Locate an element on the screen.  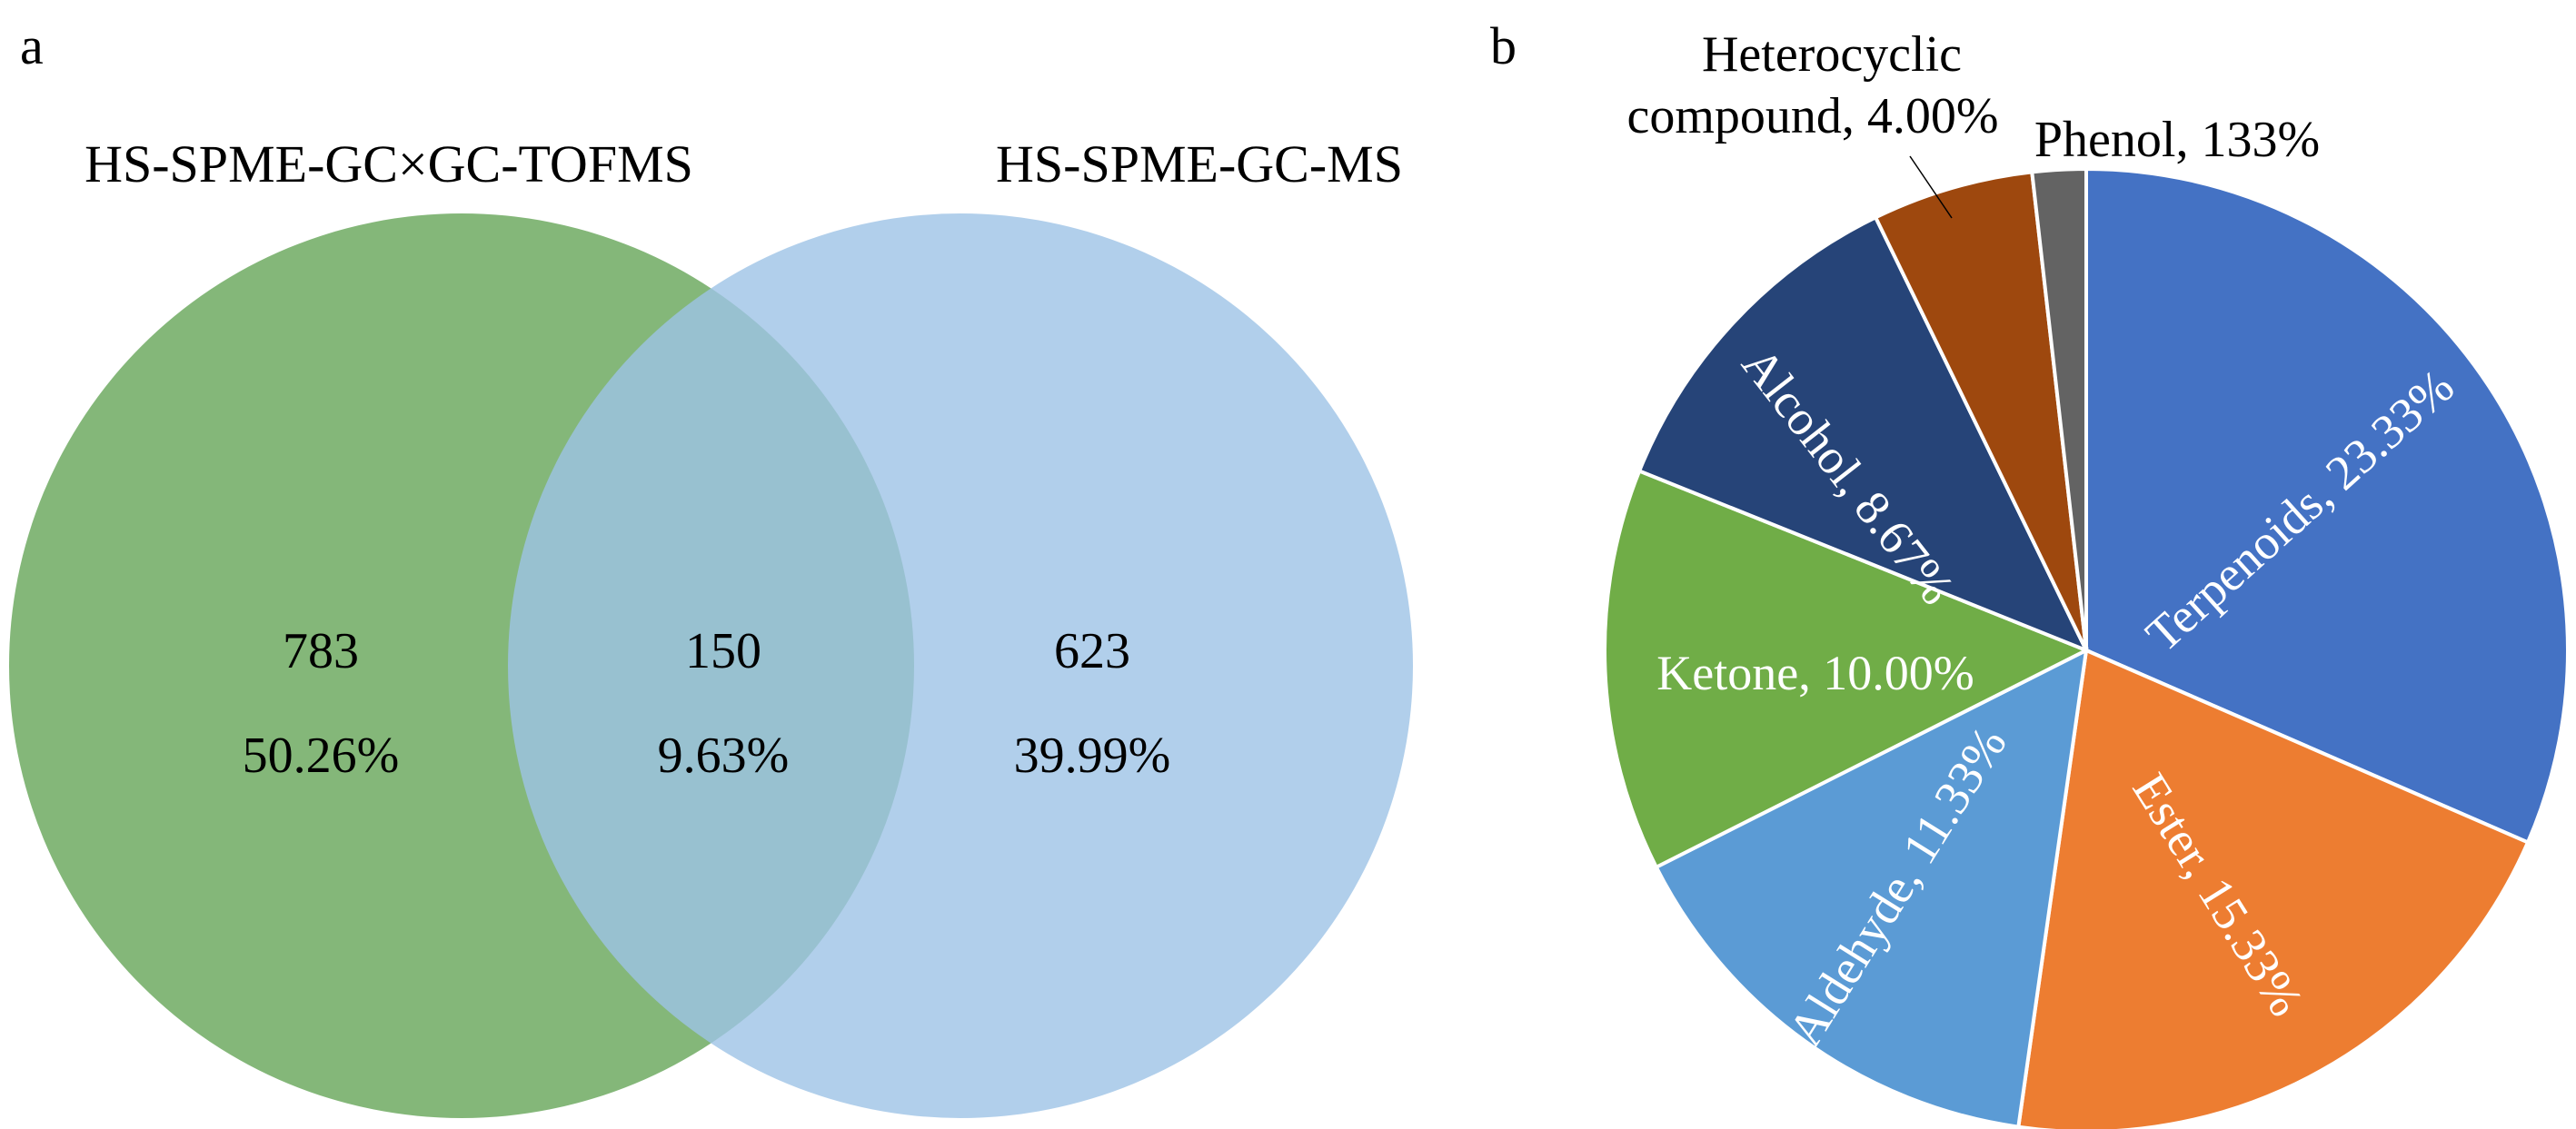
pie-label-phenol: Phenol, 133% is located at coordinates (2177, 140).